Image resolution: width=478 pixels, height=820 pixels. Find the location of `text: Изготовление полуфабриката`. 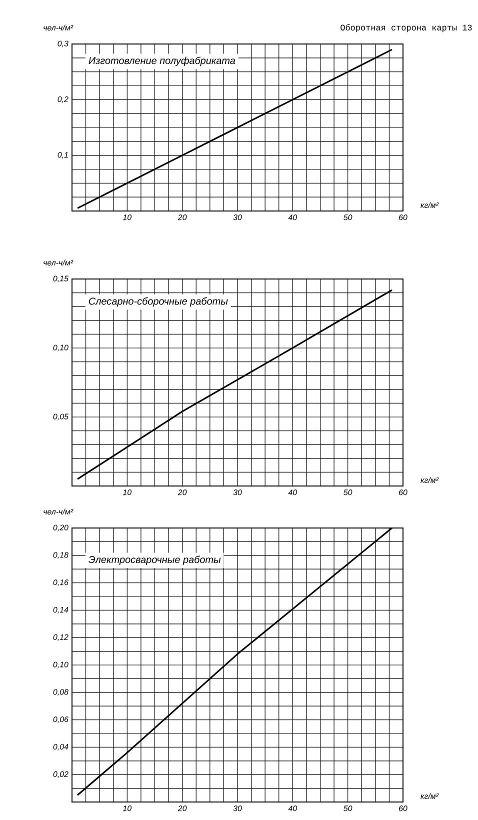

text: Изготовление полуфабриката is located at coordinates (162, 61).